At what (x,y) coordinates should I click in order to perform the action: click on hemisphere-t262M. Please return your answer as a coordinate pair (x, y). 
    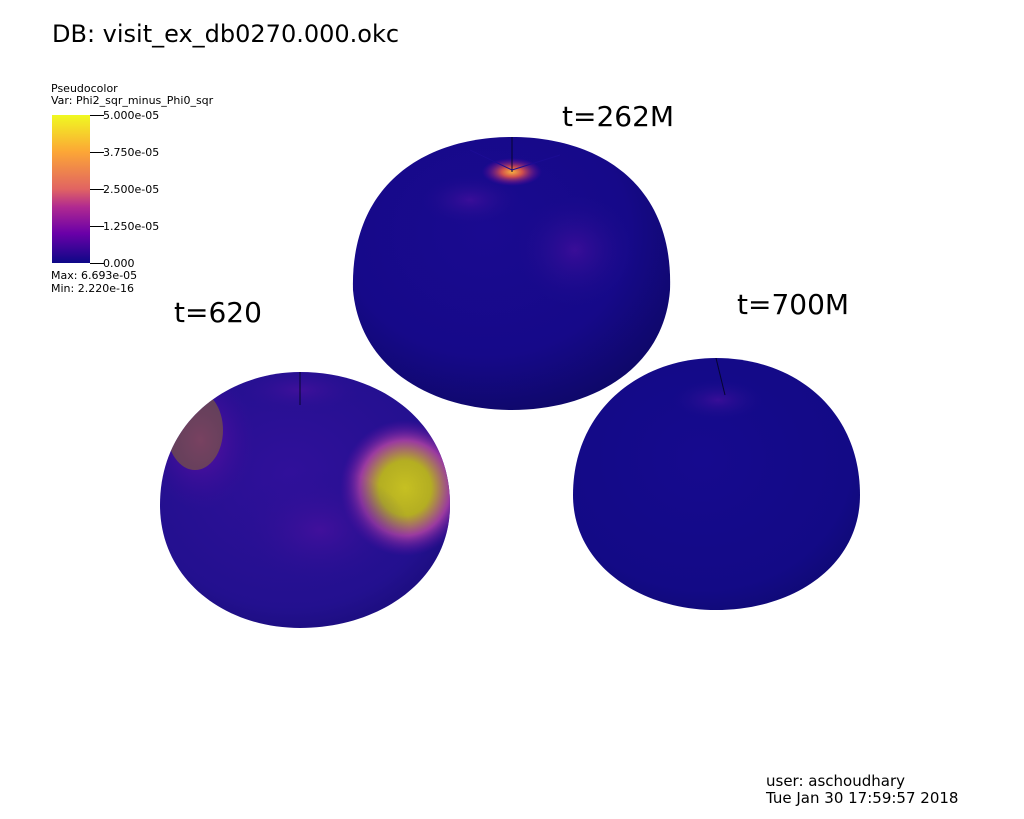
    Looking at the image, I should click on (511, 273).